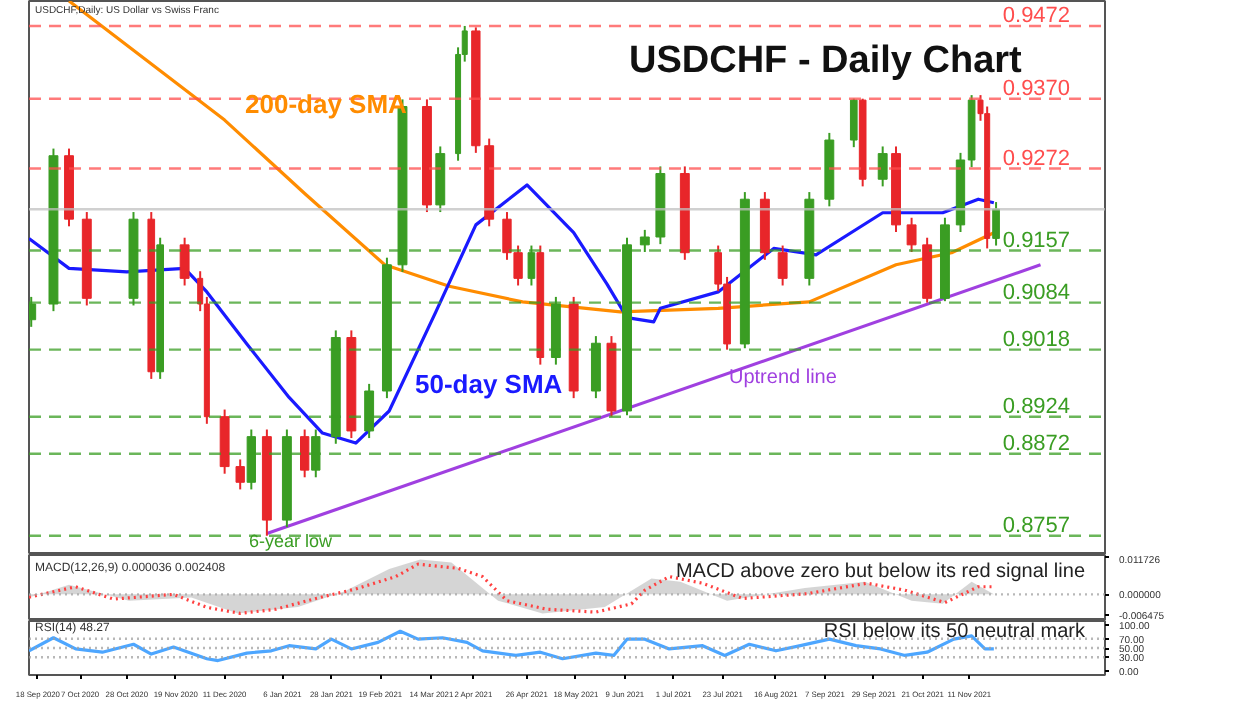  I want to click on text: USDCHF - Daily Chart, so click(826, 61).